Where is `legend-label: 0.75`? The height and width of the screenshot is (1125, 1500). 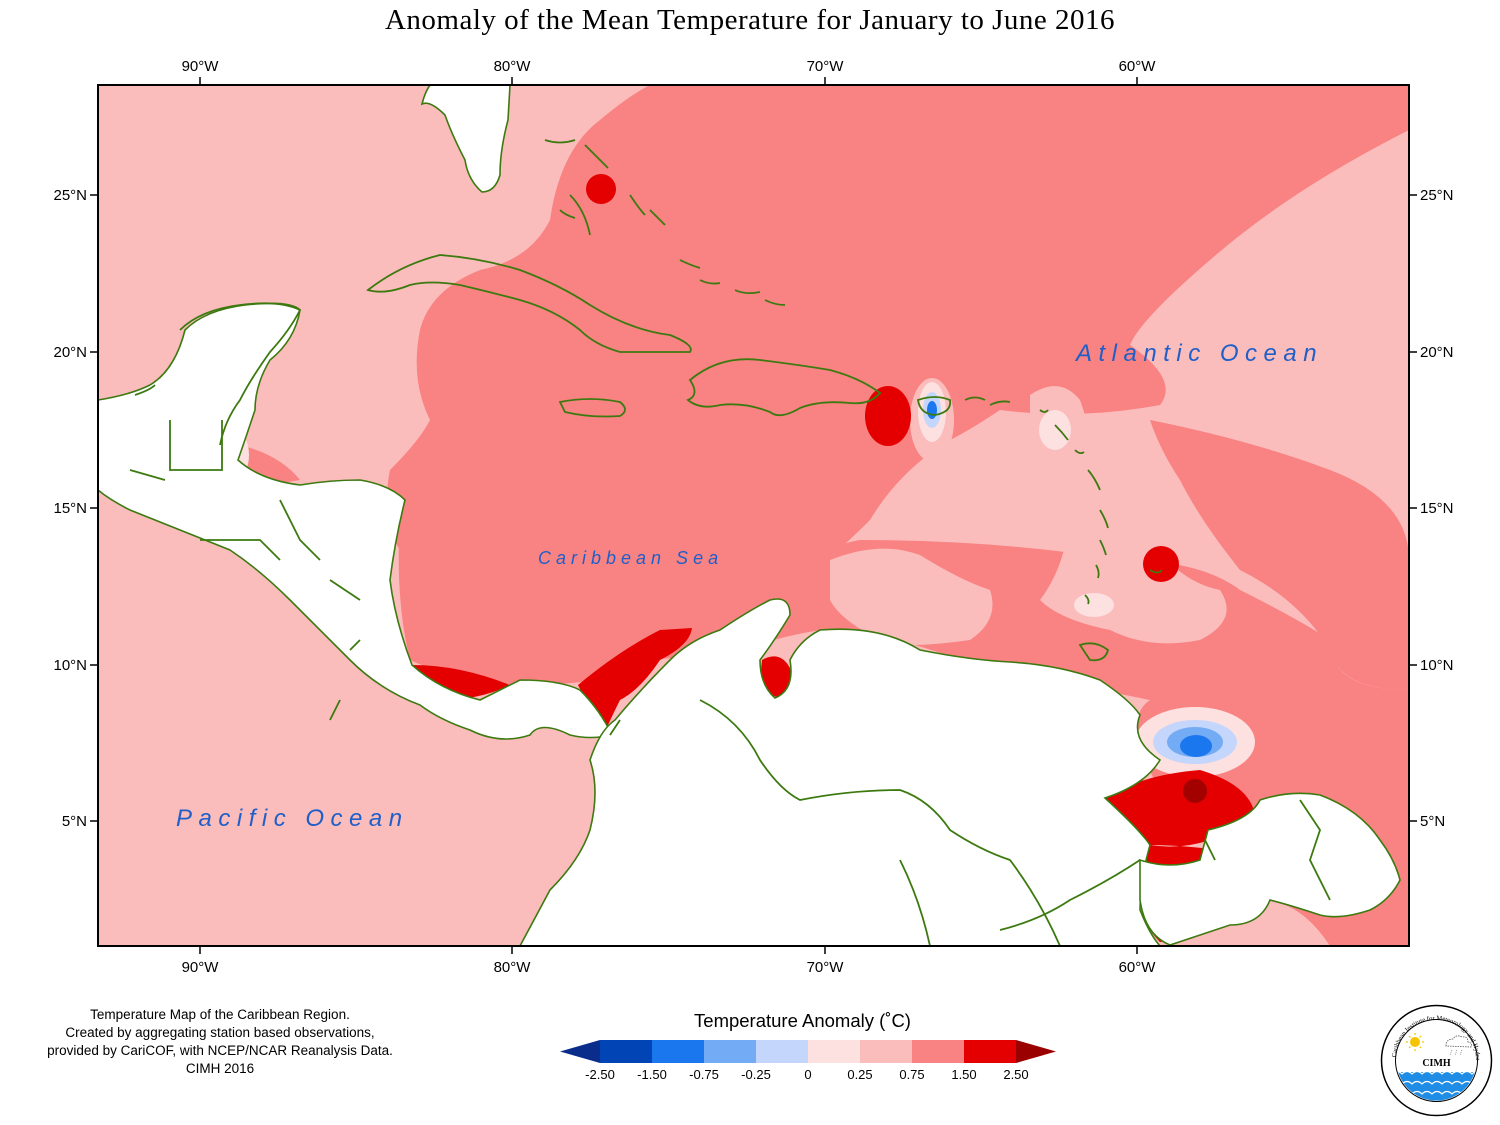 legend-label: 0.75 is located at coordinates (911, 1074).